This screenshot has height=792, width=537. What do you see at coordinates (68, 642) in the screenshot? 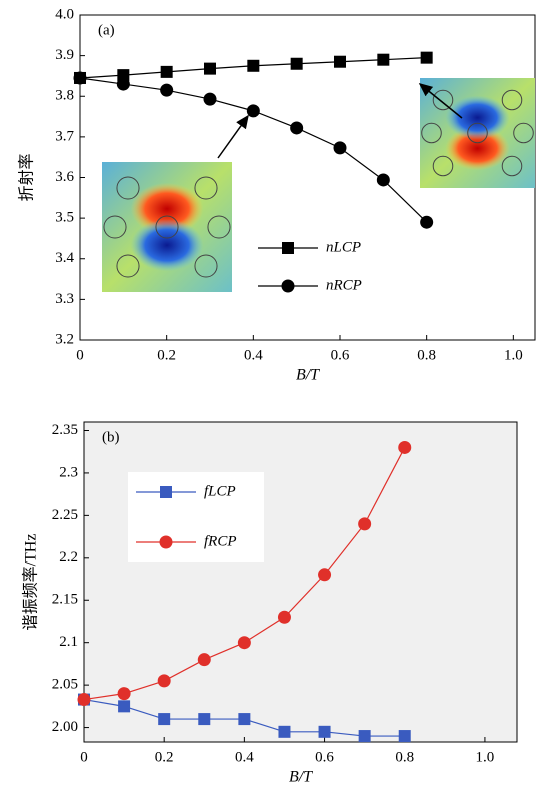
I see `y-tick-label: 2.1` at bounding box center [68, 642].